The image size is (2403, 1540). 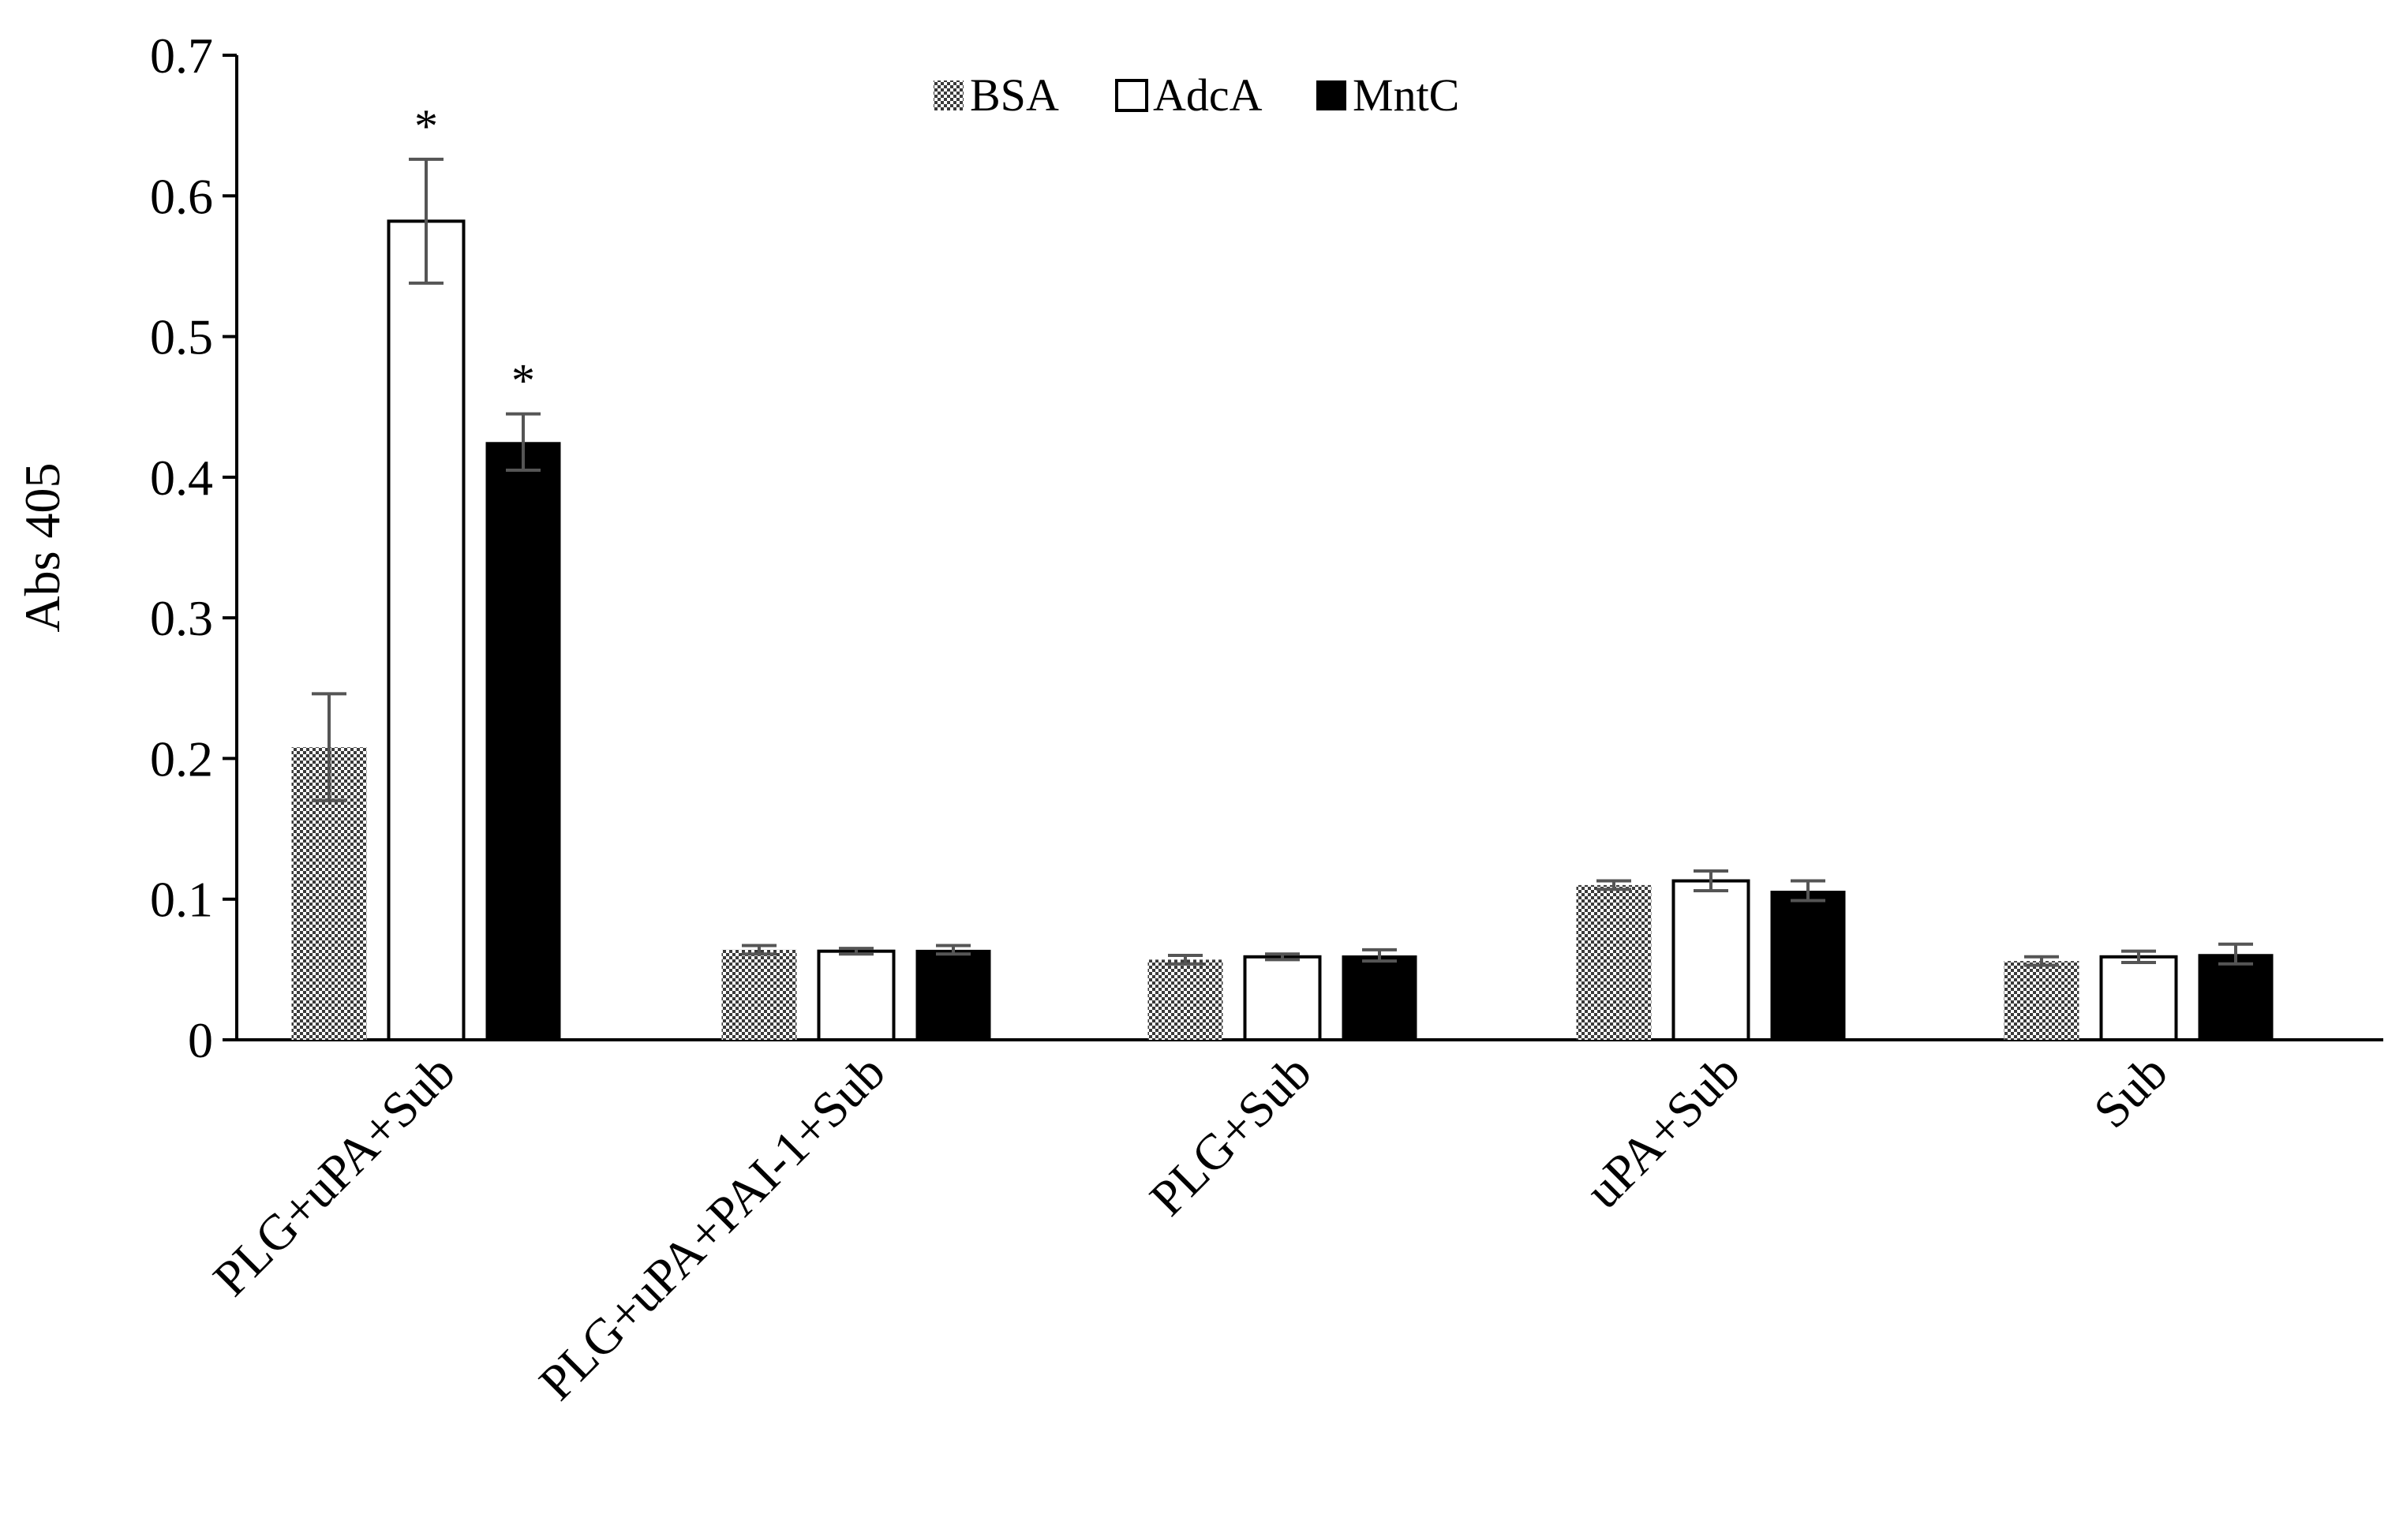 I want to click on y-tick-label: 0.3, so click(x=181, y=618).